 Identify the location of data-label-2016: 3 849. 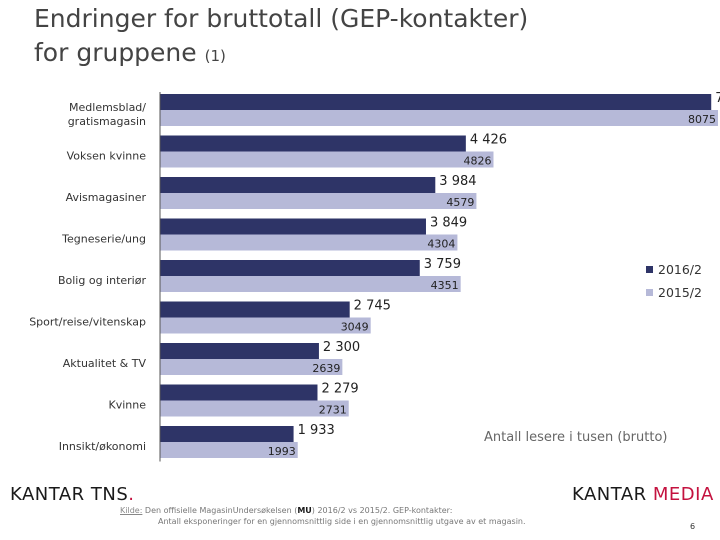
(448, 223).